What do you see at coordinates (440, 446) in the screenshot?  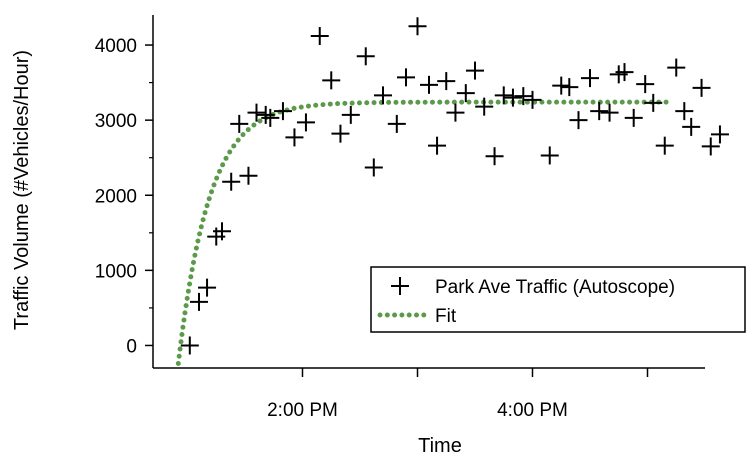 I see `x-axis-title: Time` at bounding box center [440, 446].